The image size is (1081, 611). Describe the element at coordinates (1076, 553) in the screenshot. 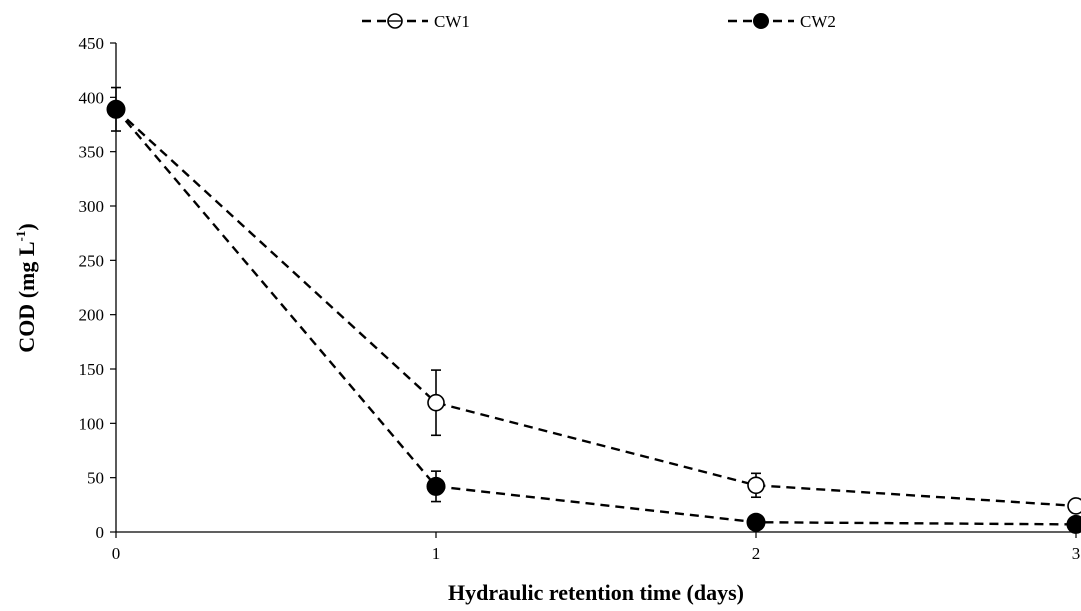

I see `x-tick-label: 3` at that location.